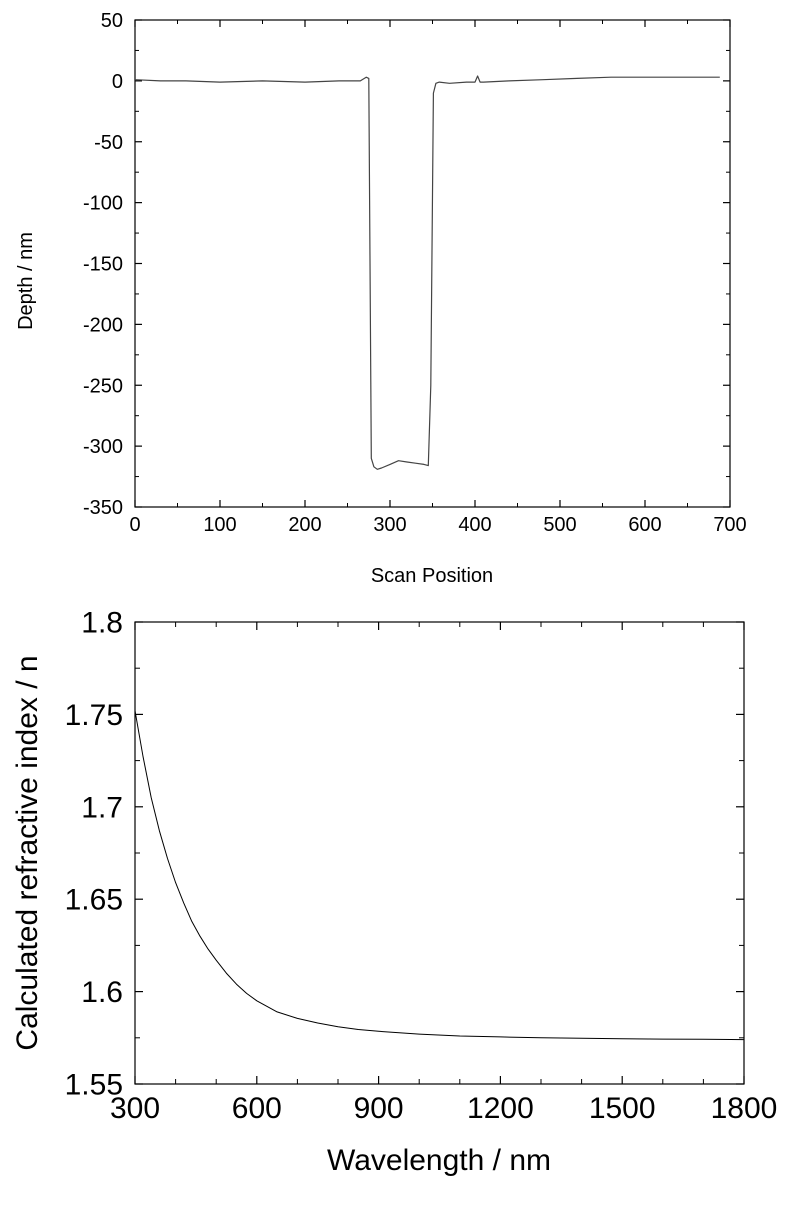  Describe the element at coordinates (102, 807) in the screenshot. I see `y-tick-label: 1.7` at that location.